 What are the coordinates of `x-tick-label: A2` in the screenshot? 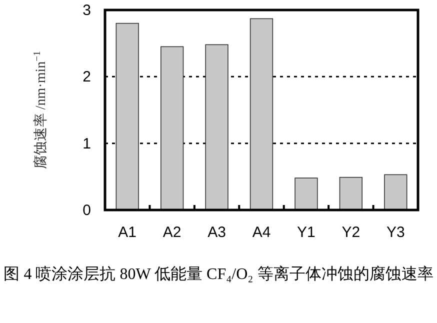 It's located at (172, 232).